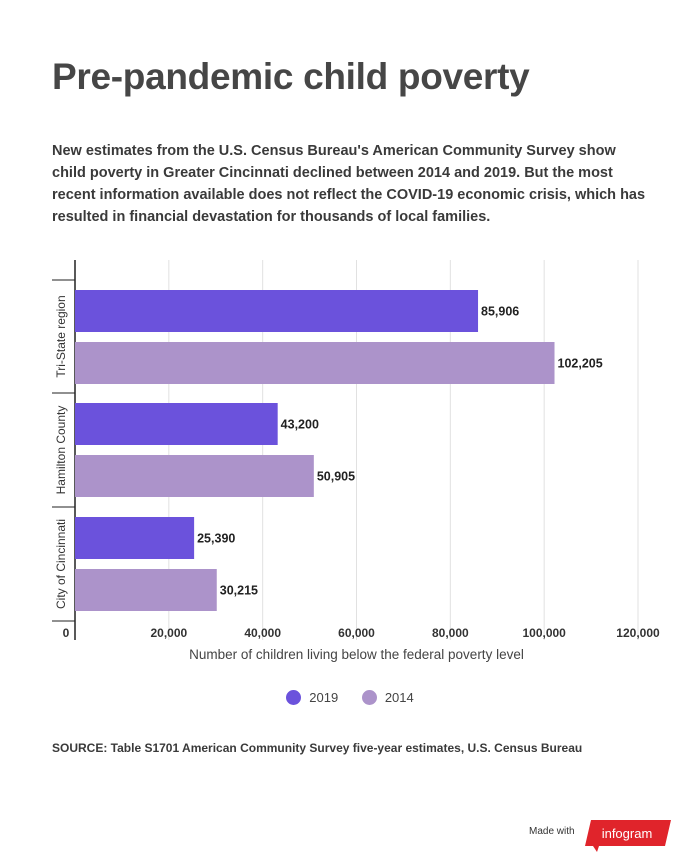 The height and width of the screenshot is (864, 700). I want to click on legend-swatch-2019, so click(294, 697).